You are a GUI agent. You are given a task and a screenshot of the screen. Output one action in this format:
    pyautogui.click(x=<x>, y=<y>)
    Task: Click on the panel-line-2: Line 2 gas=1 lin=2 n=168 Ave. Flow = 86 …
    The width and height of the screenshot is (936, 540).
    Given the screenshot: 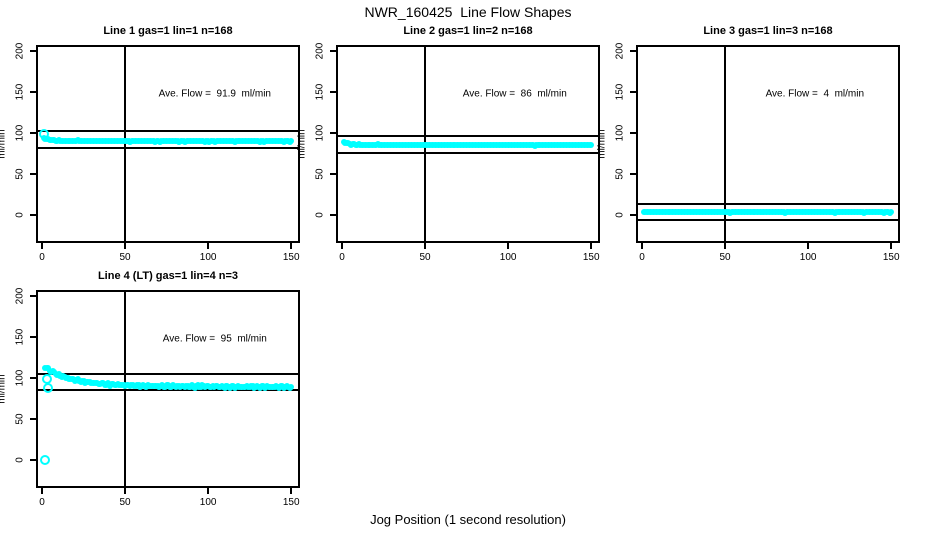 What is the action you would take?
    pyautogui.click(x=448, y=144)
    